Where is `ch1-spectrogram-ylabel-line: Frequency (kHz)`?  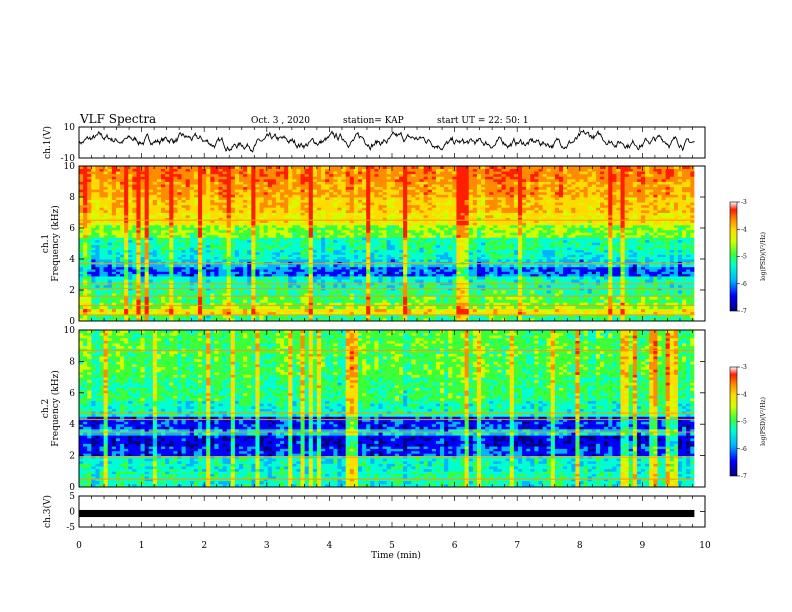 ch1-spectrogram-ylabel-line: Frequency (kHz) is located at coordinates (55, 243).